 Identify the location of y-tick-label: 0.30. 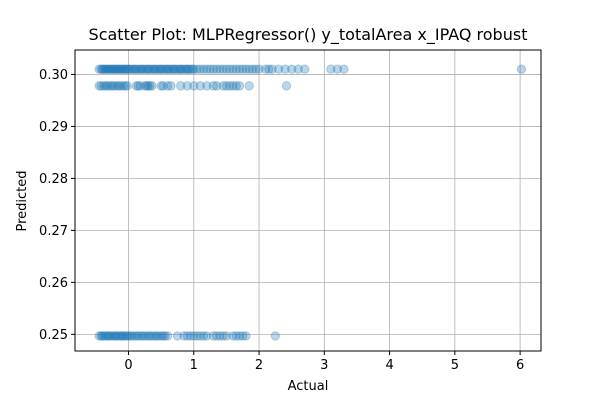
(53, 75).